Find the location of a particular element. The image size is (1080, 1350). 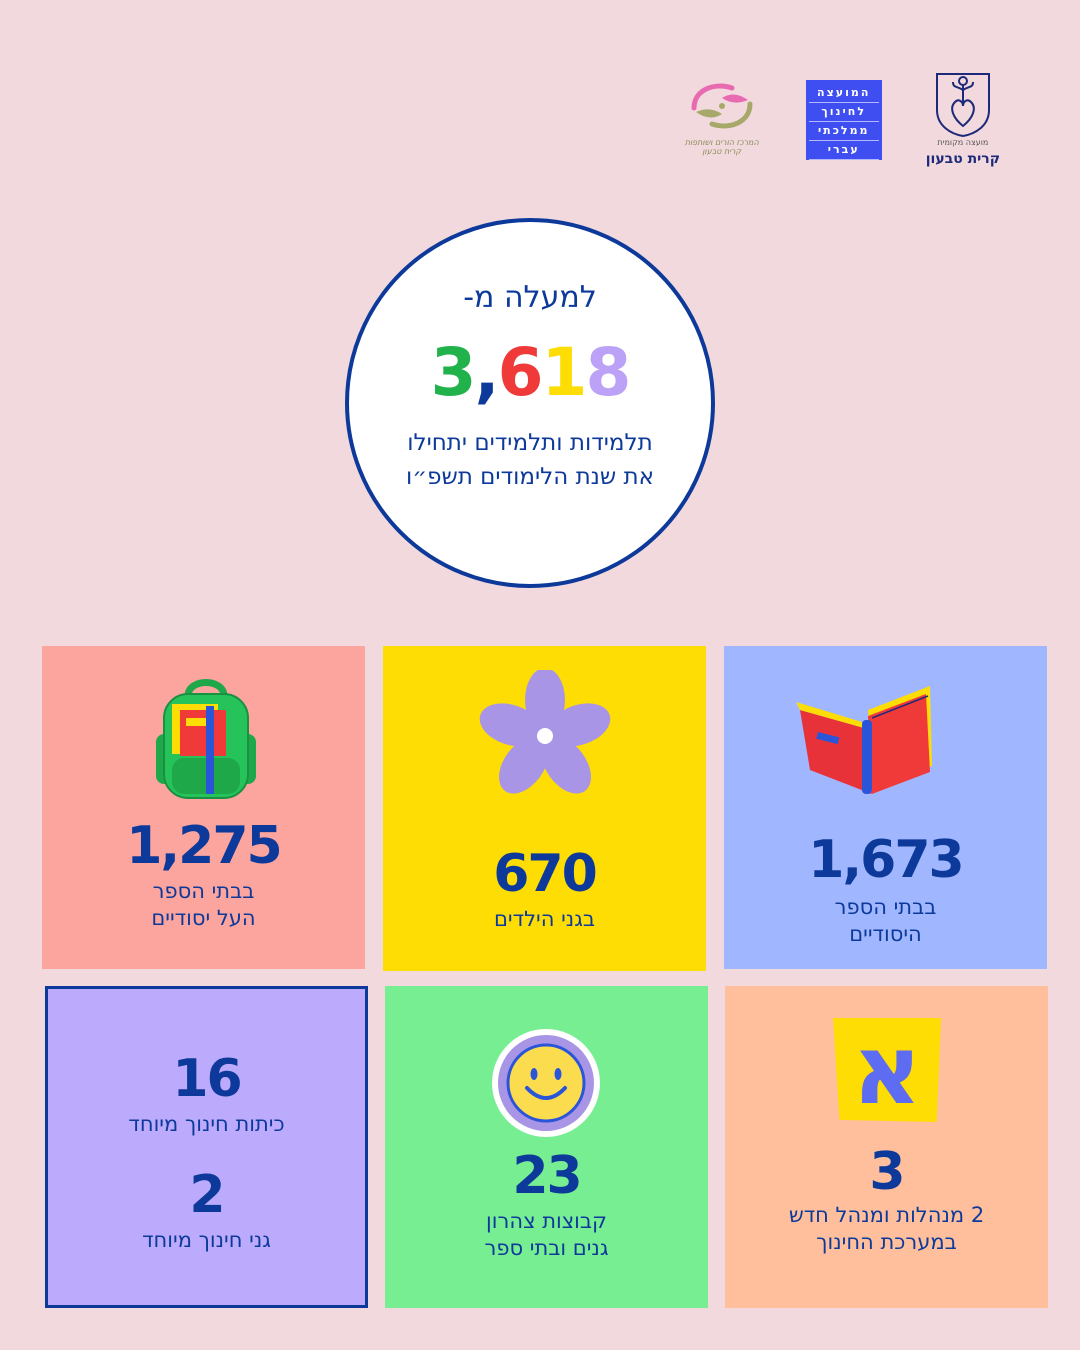

education-council-logo: המועצה לחינוך ממלכתי עברי is located at coordinates (843, 120).